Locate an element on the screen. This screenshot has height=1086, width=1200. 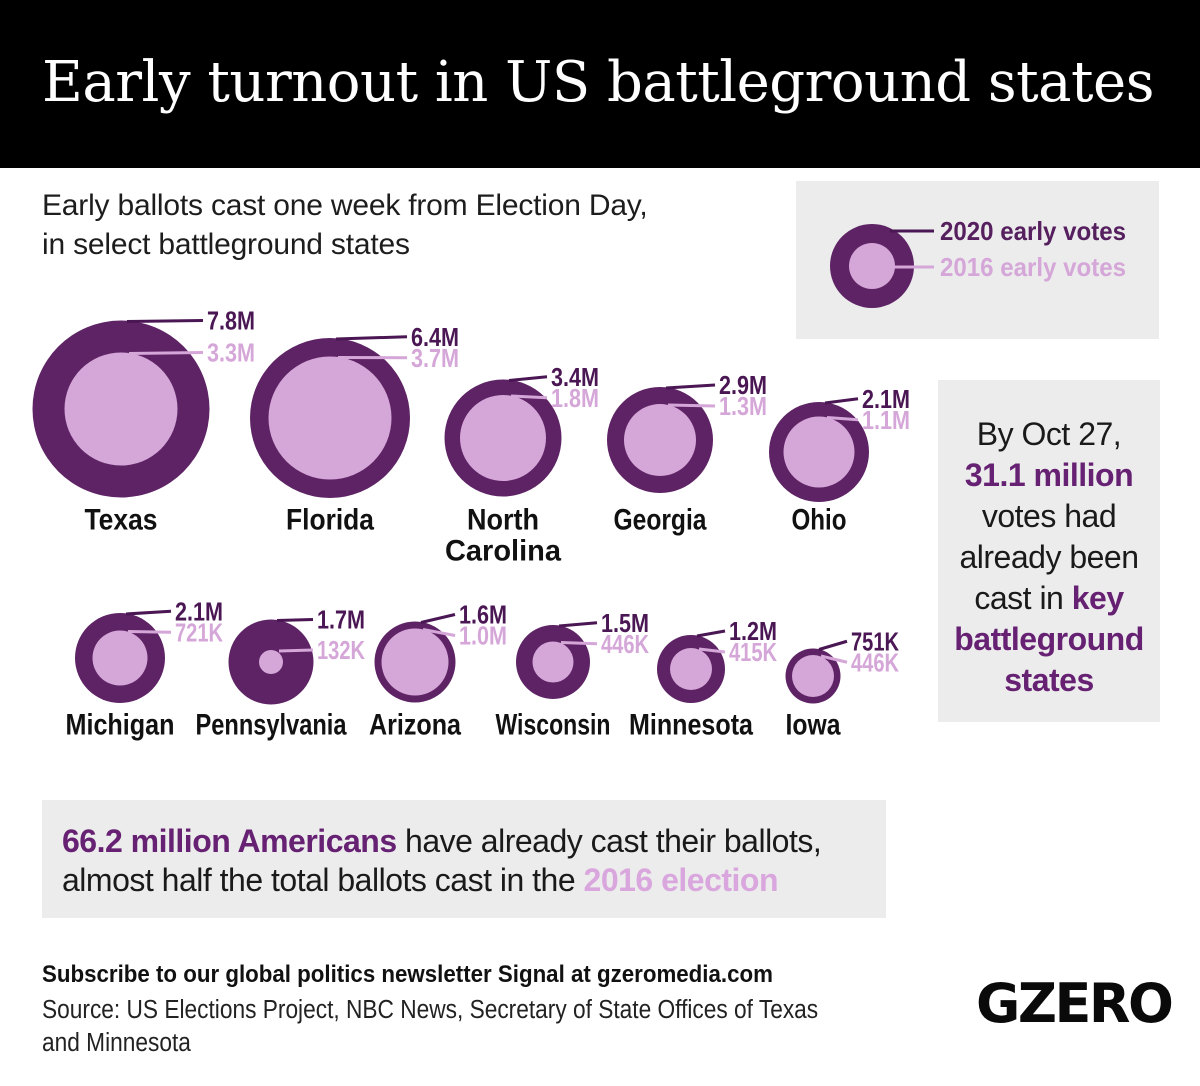
note-segment: cast in is located at coordinates (1023, 598).